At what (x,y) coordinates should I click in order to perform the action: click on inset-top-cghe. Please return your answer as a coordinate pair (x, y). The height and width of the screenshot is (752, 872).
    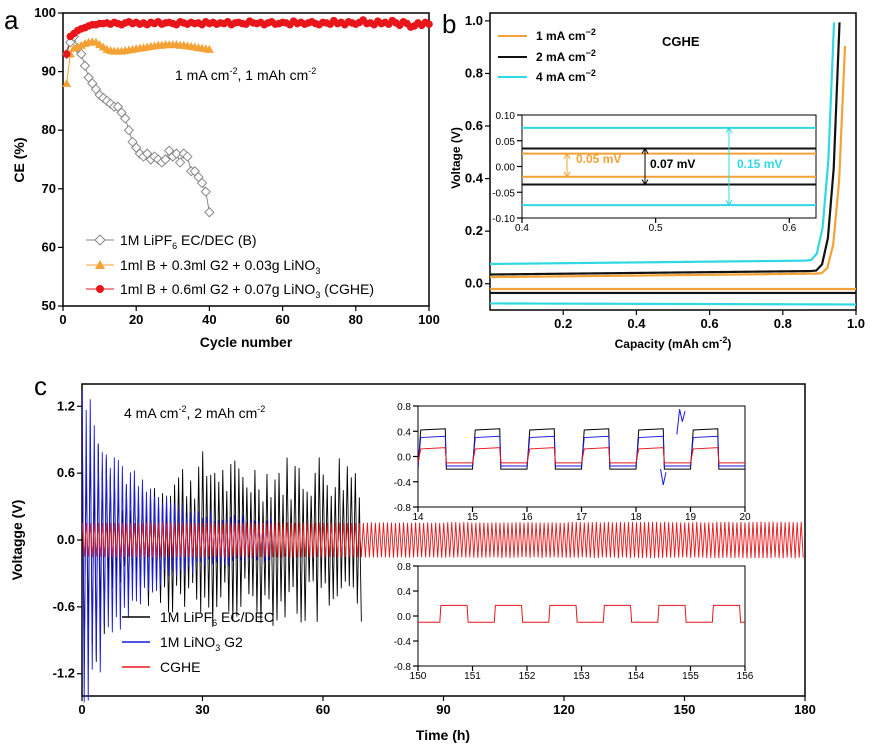
    Looking at the image, I should click on (581, 455).